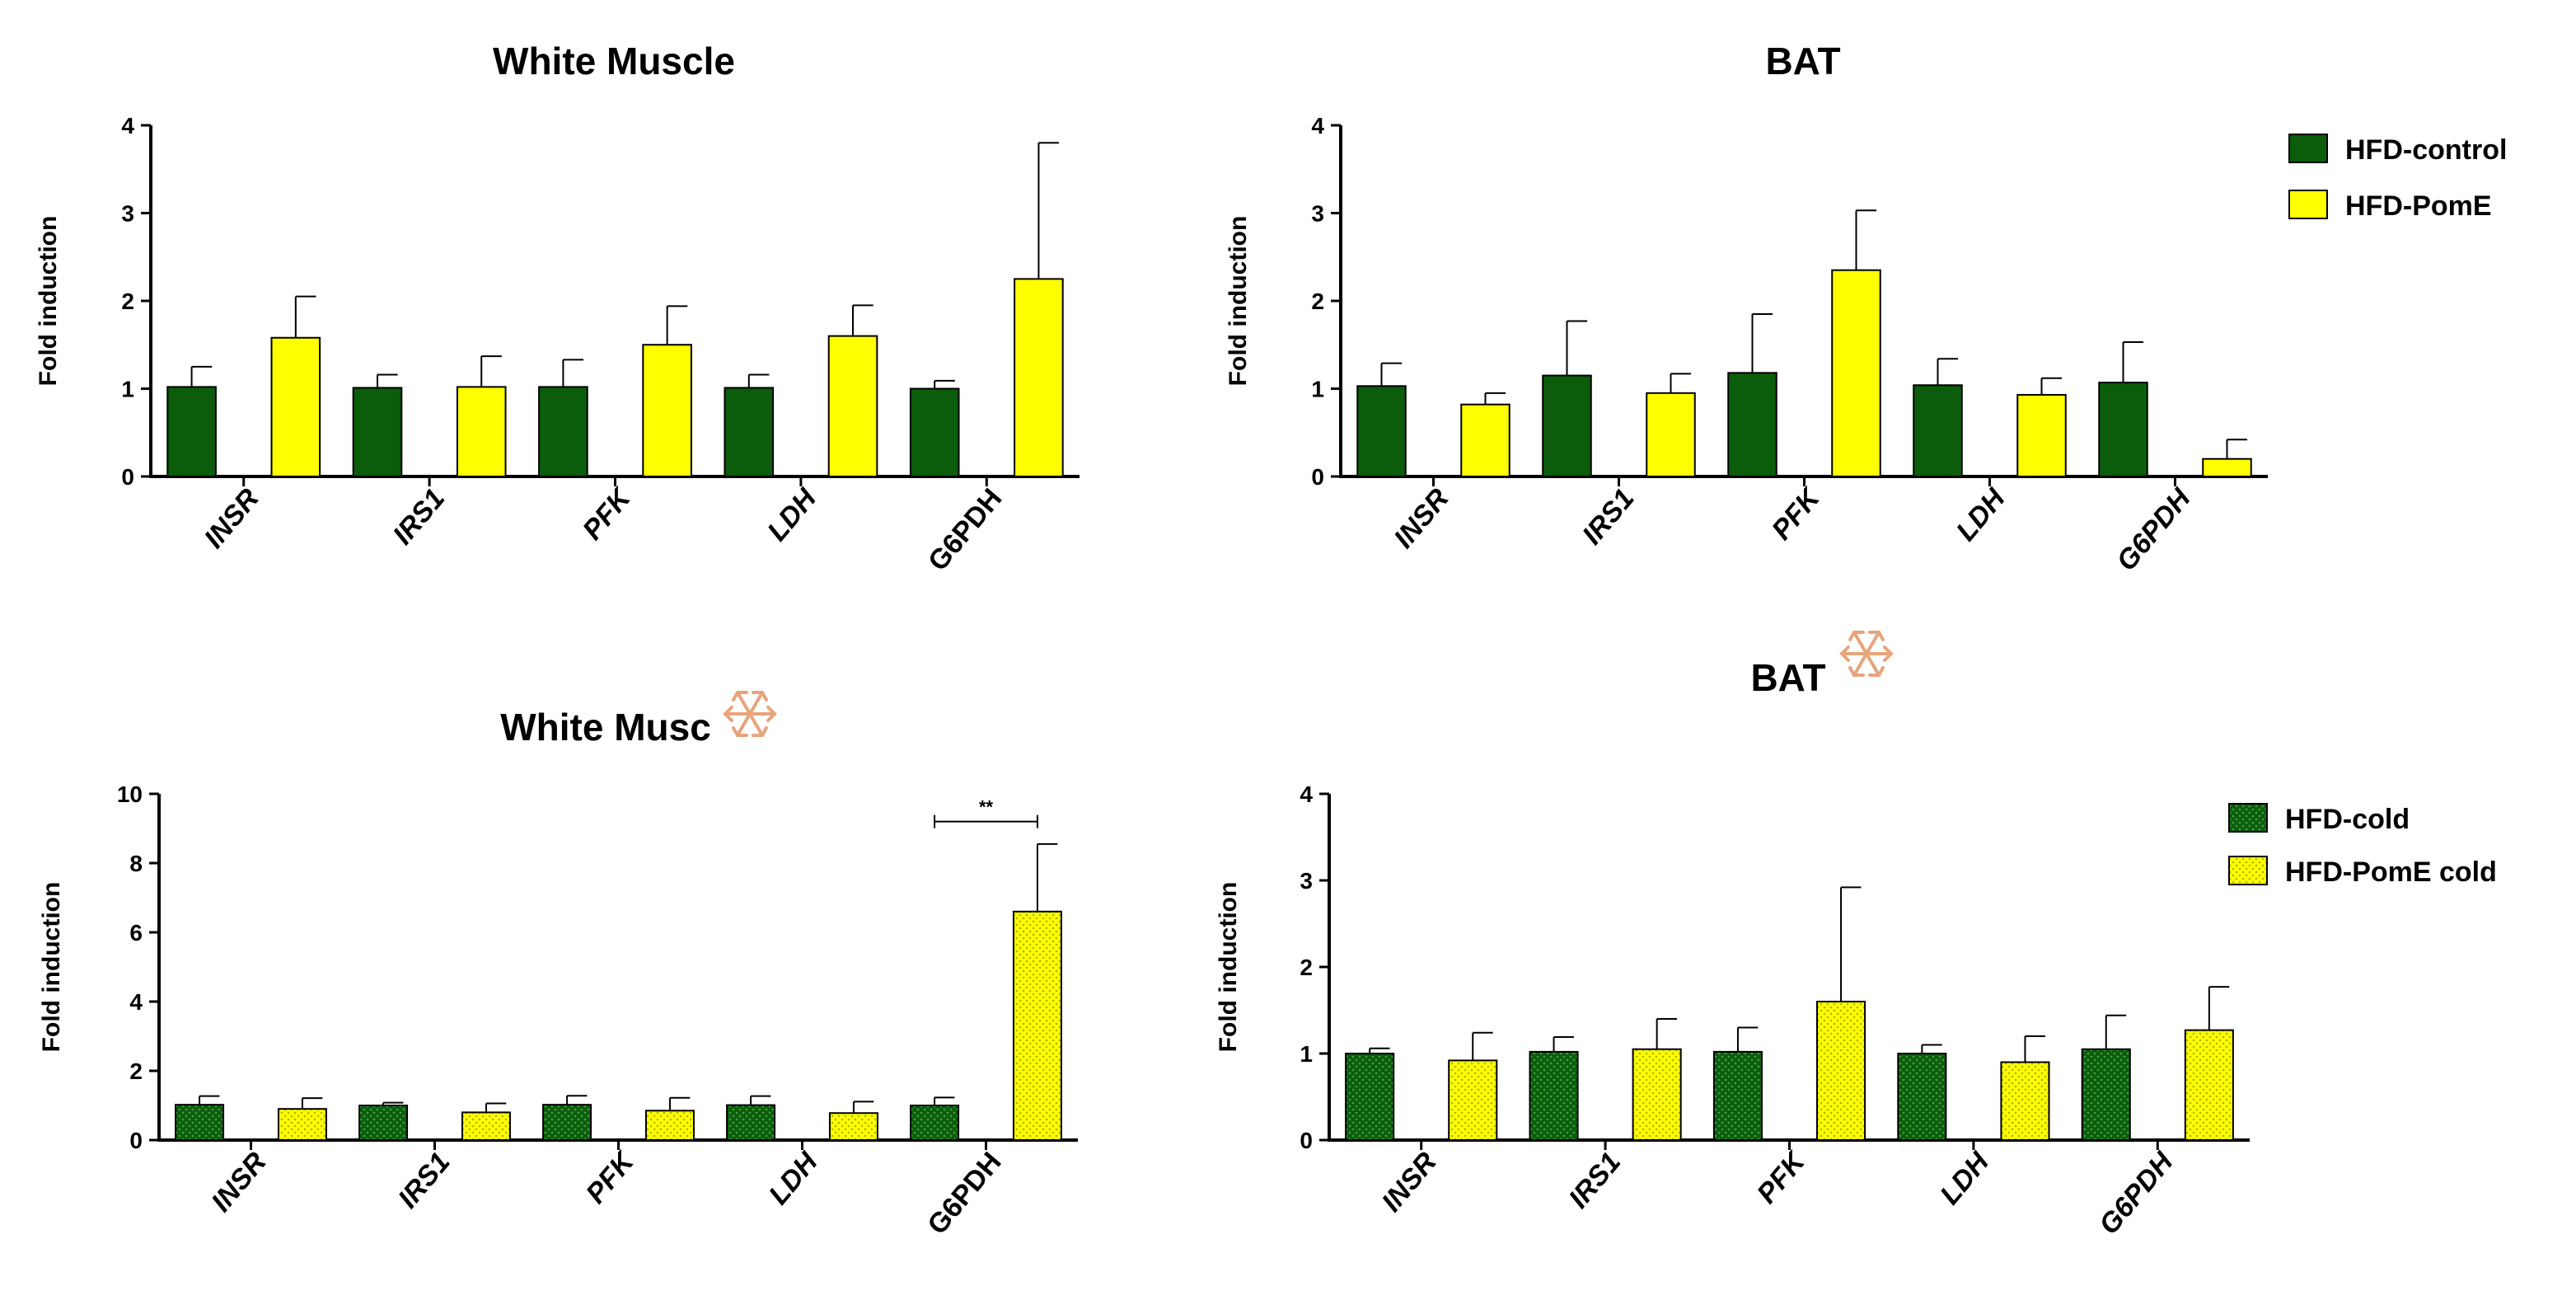 This screenshot has height=1300, width=2576. What do you see at coordinates (136, 933) in the screenshot?
I see `y-tick-label: 6` at bounding box center [136, 933].